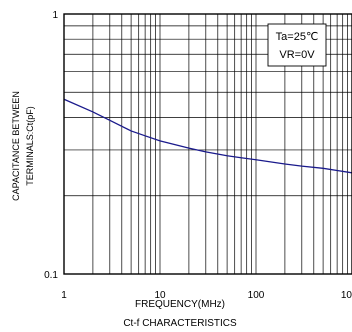 This screenshot has height=332, width=352. What do you see at coordinates (256, 295) in the screenshot?
I see `x-tick-label: 100` at bounding box center [256, 295].